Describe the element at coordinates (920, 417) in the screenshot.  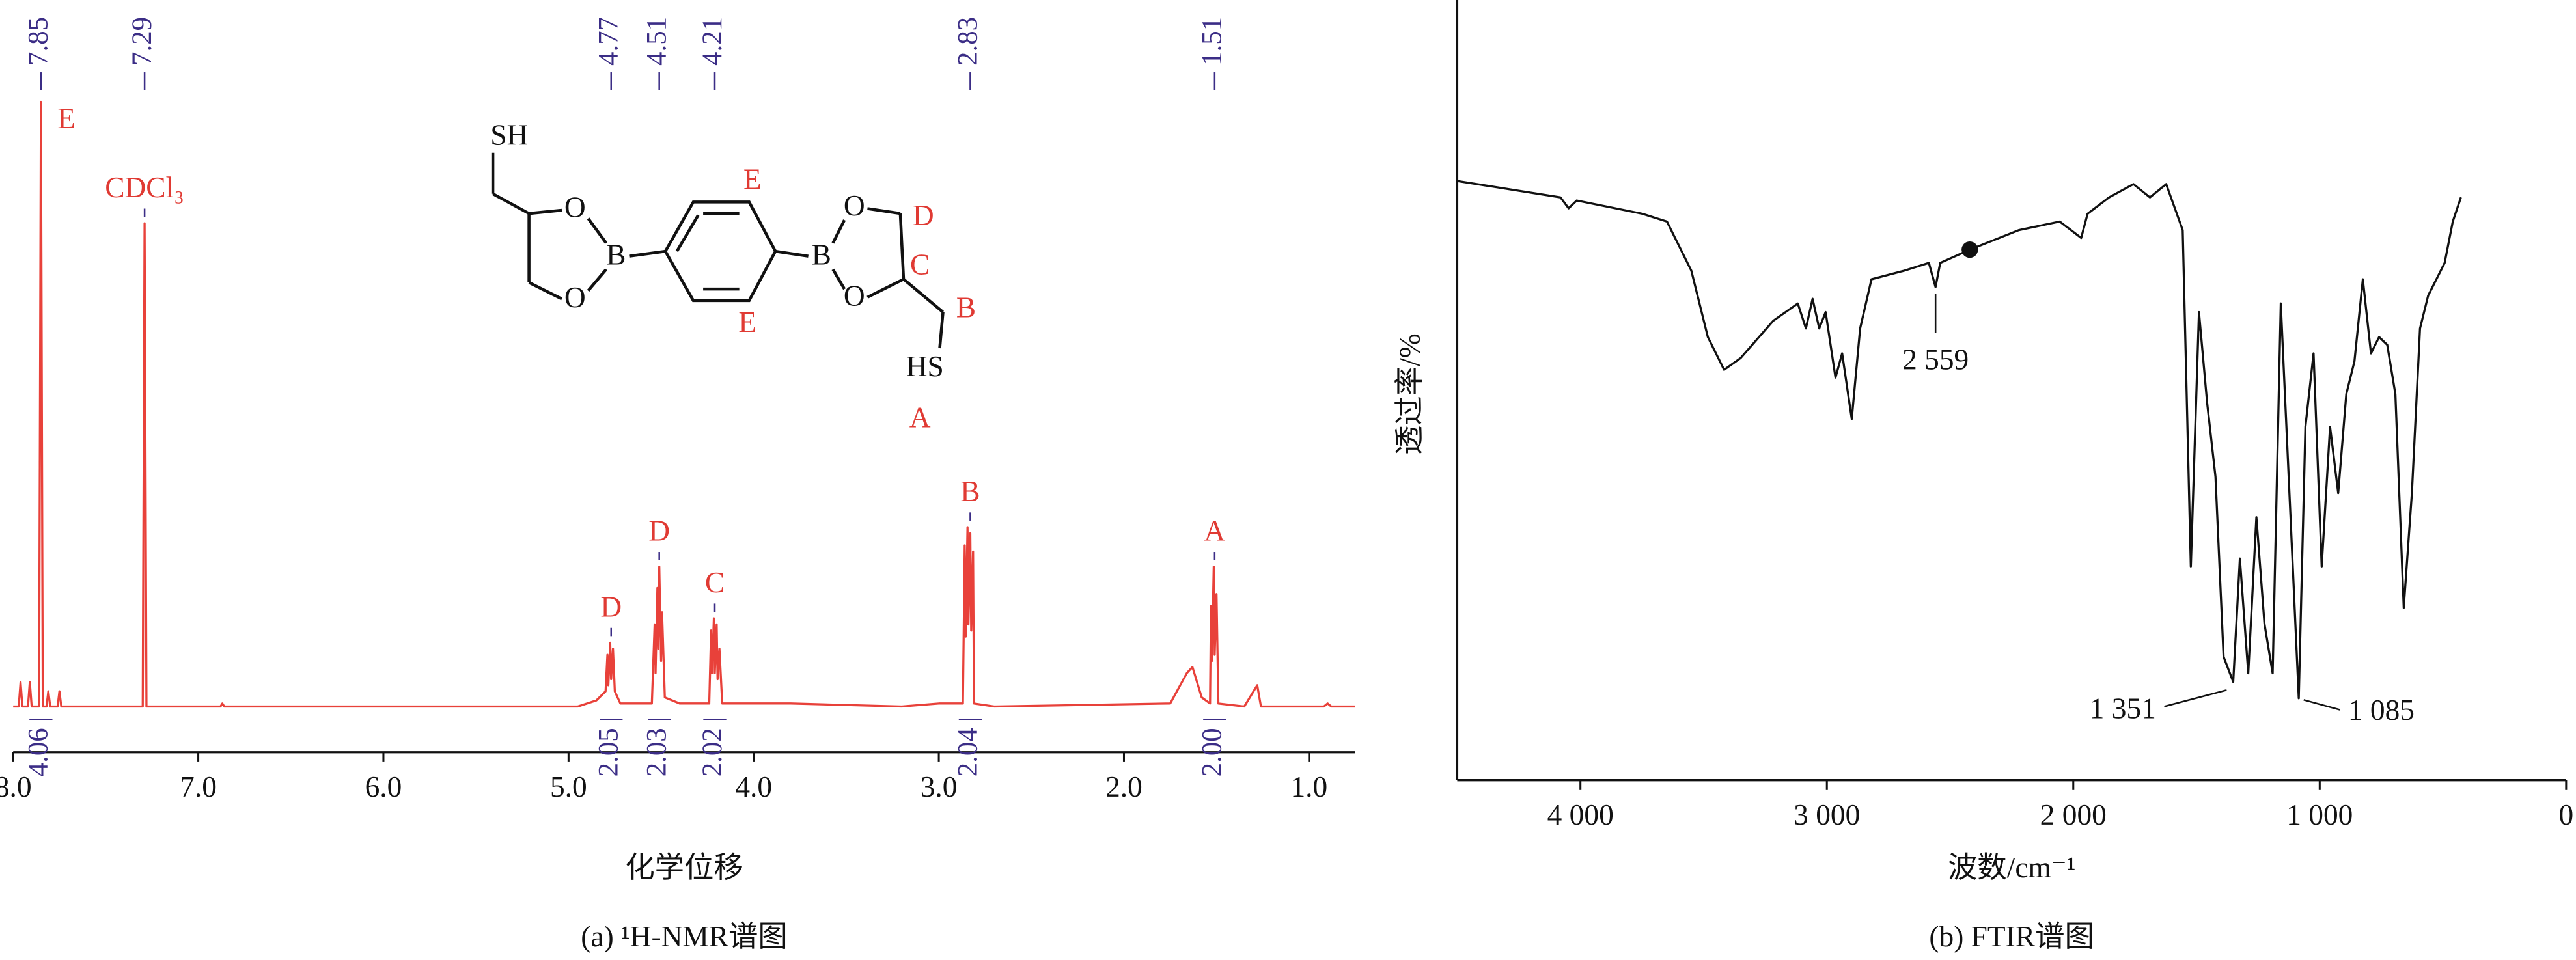
I see `proton-label: A` at that location.